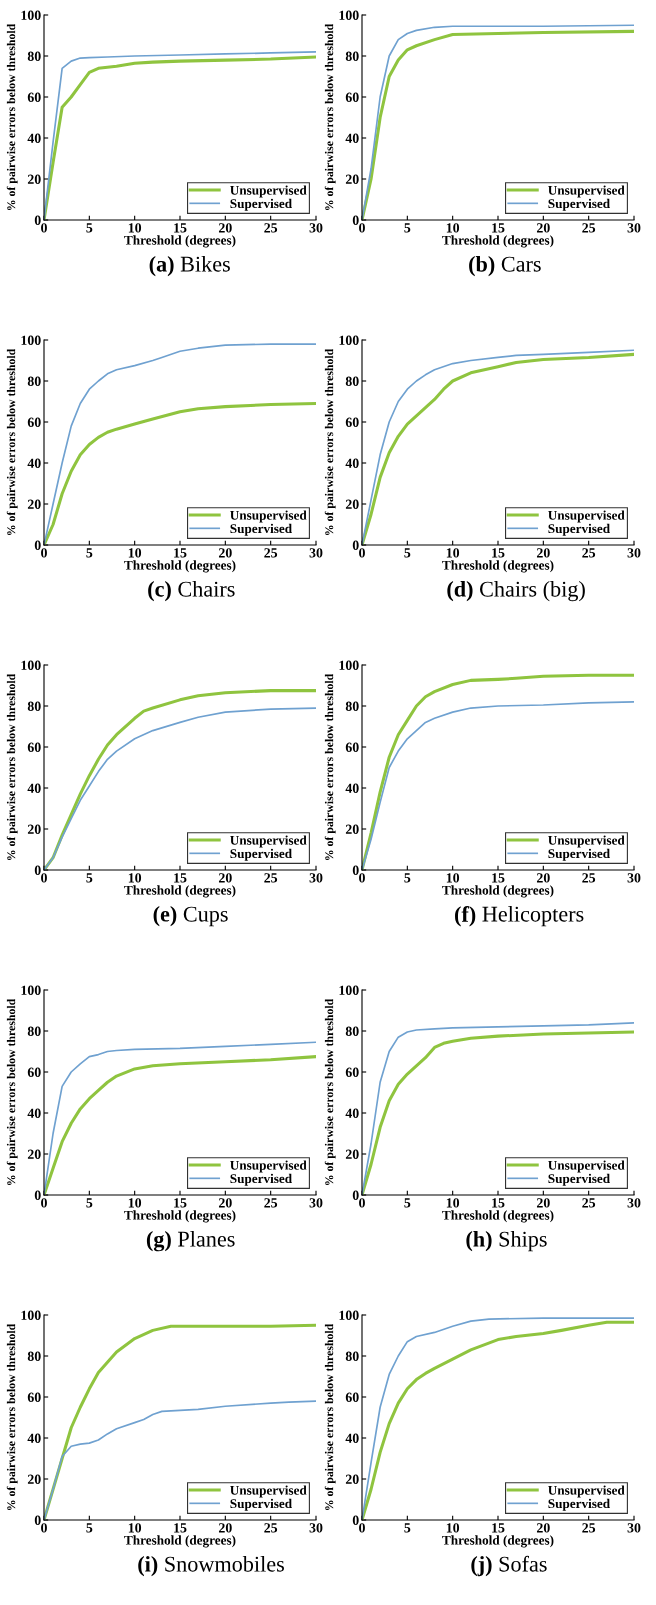 The height and width of the screenshot is (1605, 656). I want to click on text: (g) Planes, so click(190, 1241).